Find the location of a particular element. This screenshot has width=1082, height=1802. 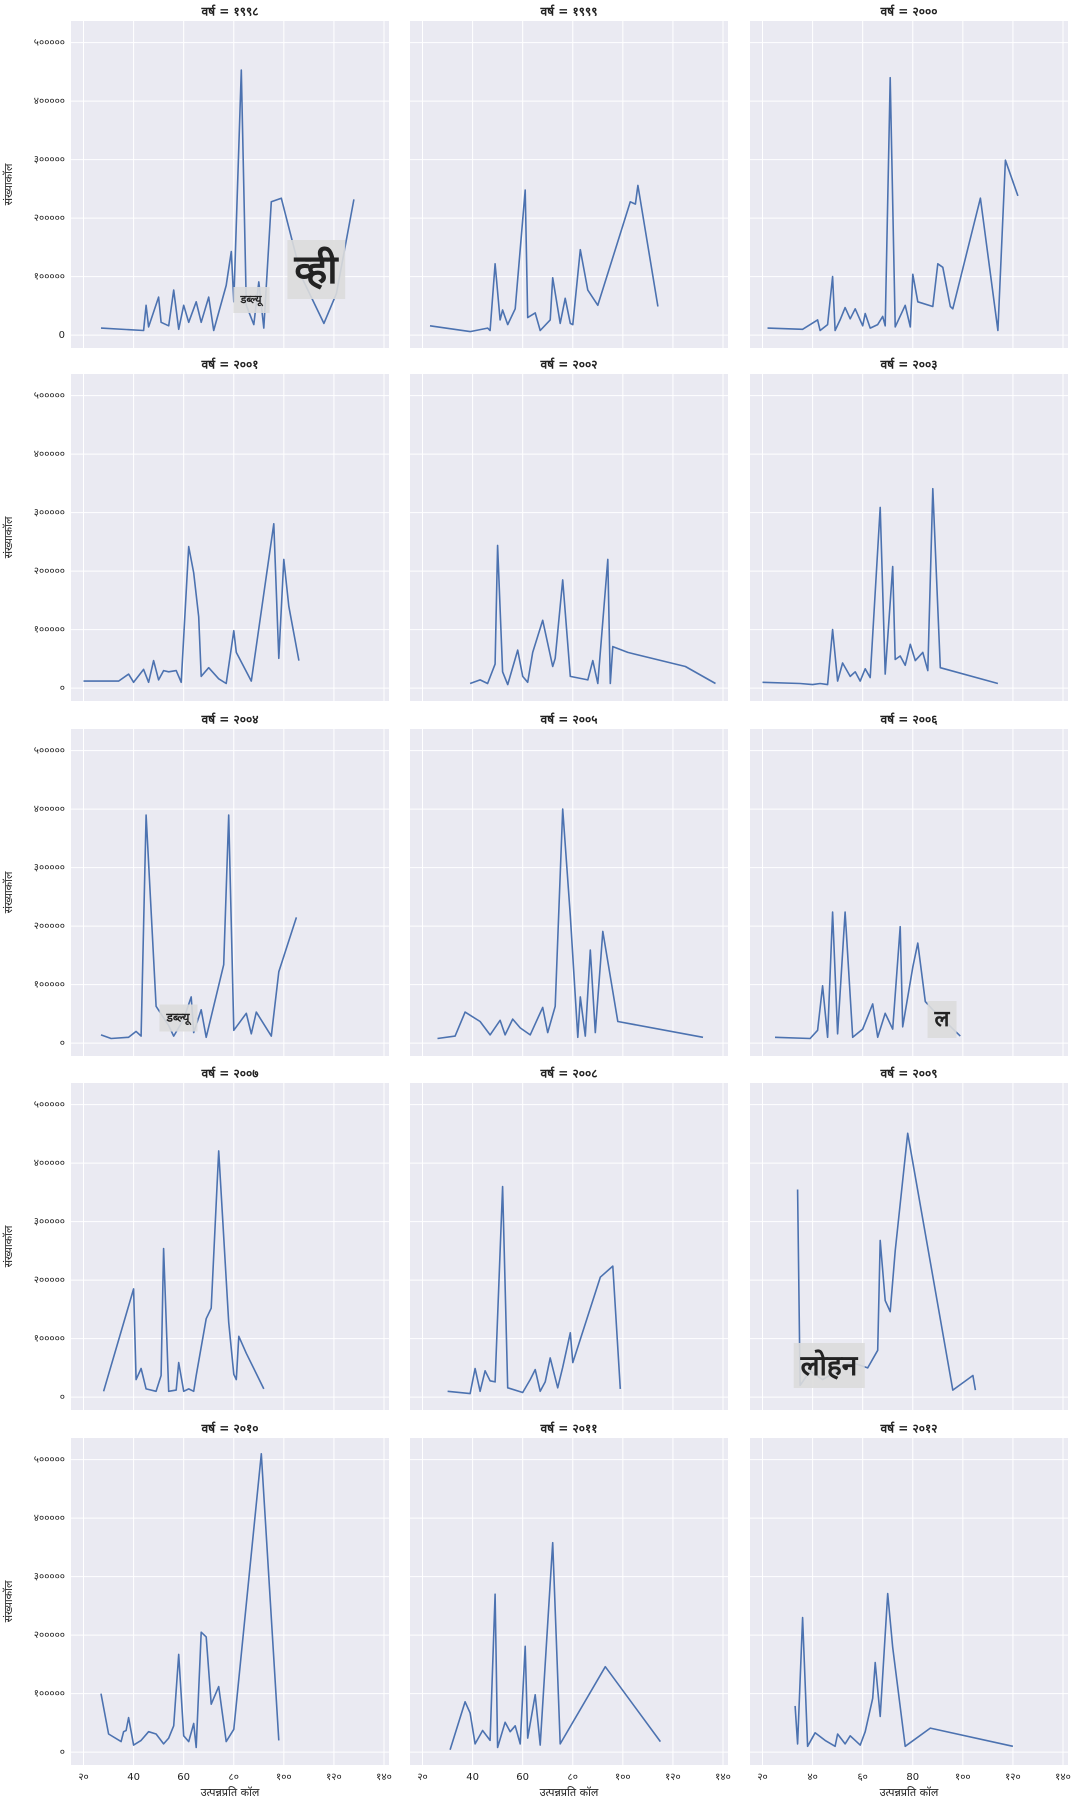

panel-title: वर्ष = २००२ is located at coordinates (569, 365).